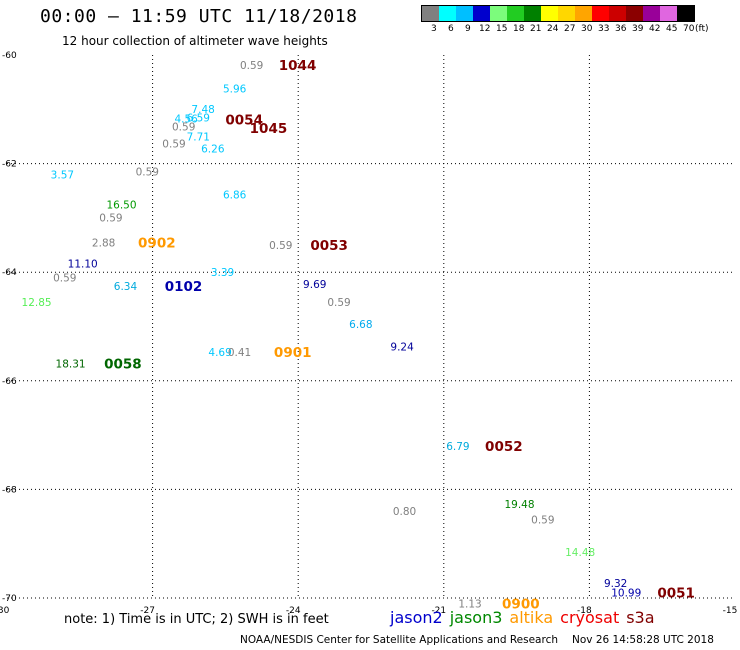 The image size is (740, 650). Describe the element at coordinates (71, 364) in the screenshot. I see `wave-height-label: 18.31` at that location.